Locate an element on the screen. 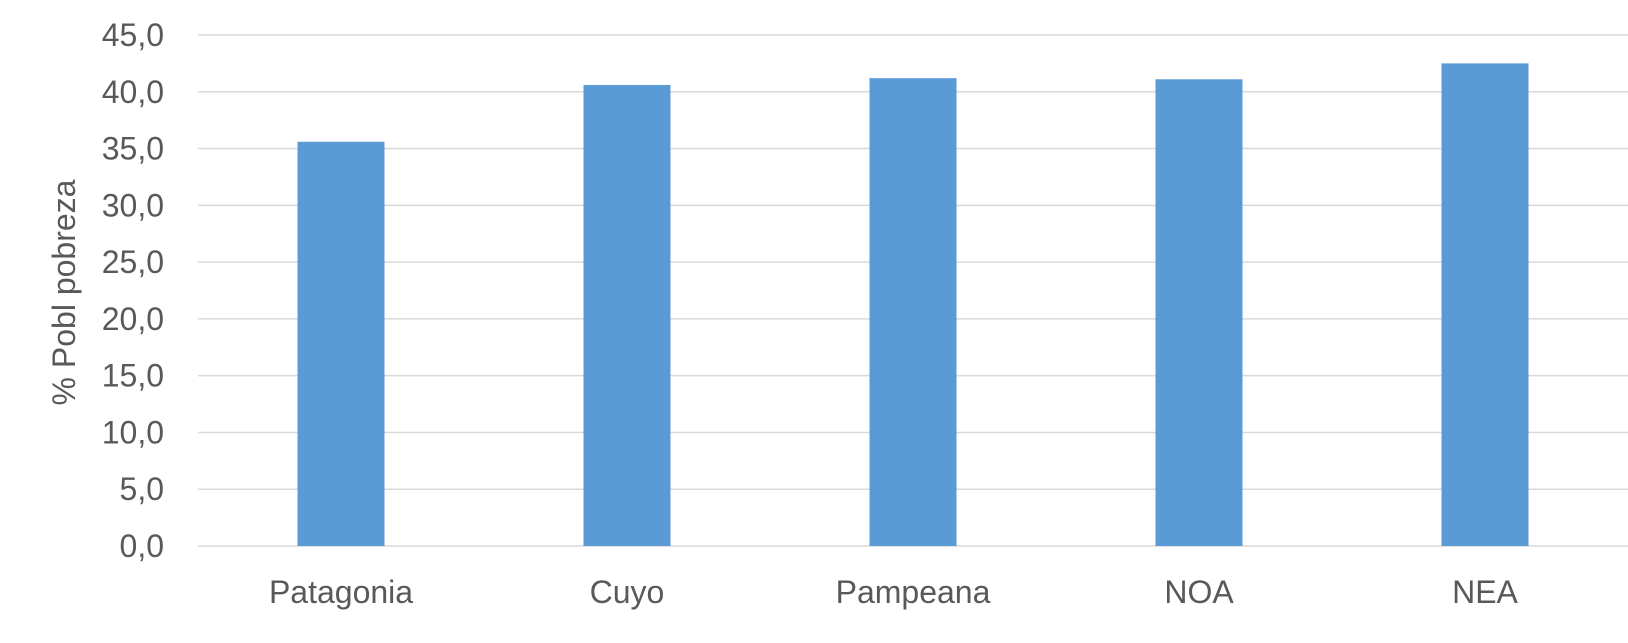 This screenshot has height=643, width=1628. x-tick-label: NEA is located at coordinates (1485, 592).